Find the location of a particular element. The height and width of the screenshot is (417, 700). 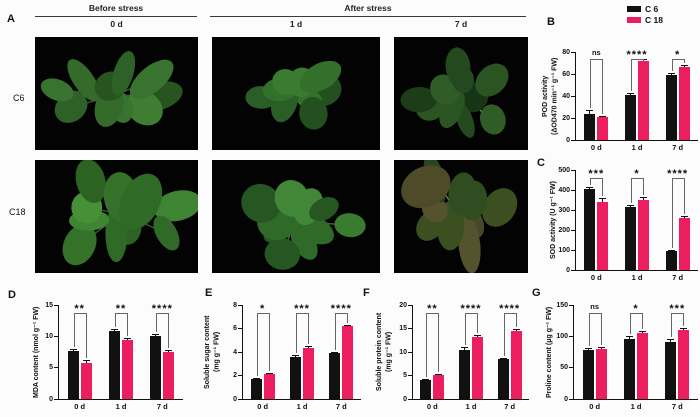

y-axis-tick-label: 5 is located at coordinates (51, 368).